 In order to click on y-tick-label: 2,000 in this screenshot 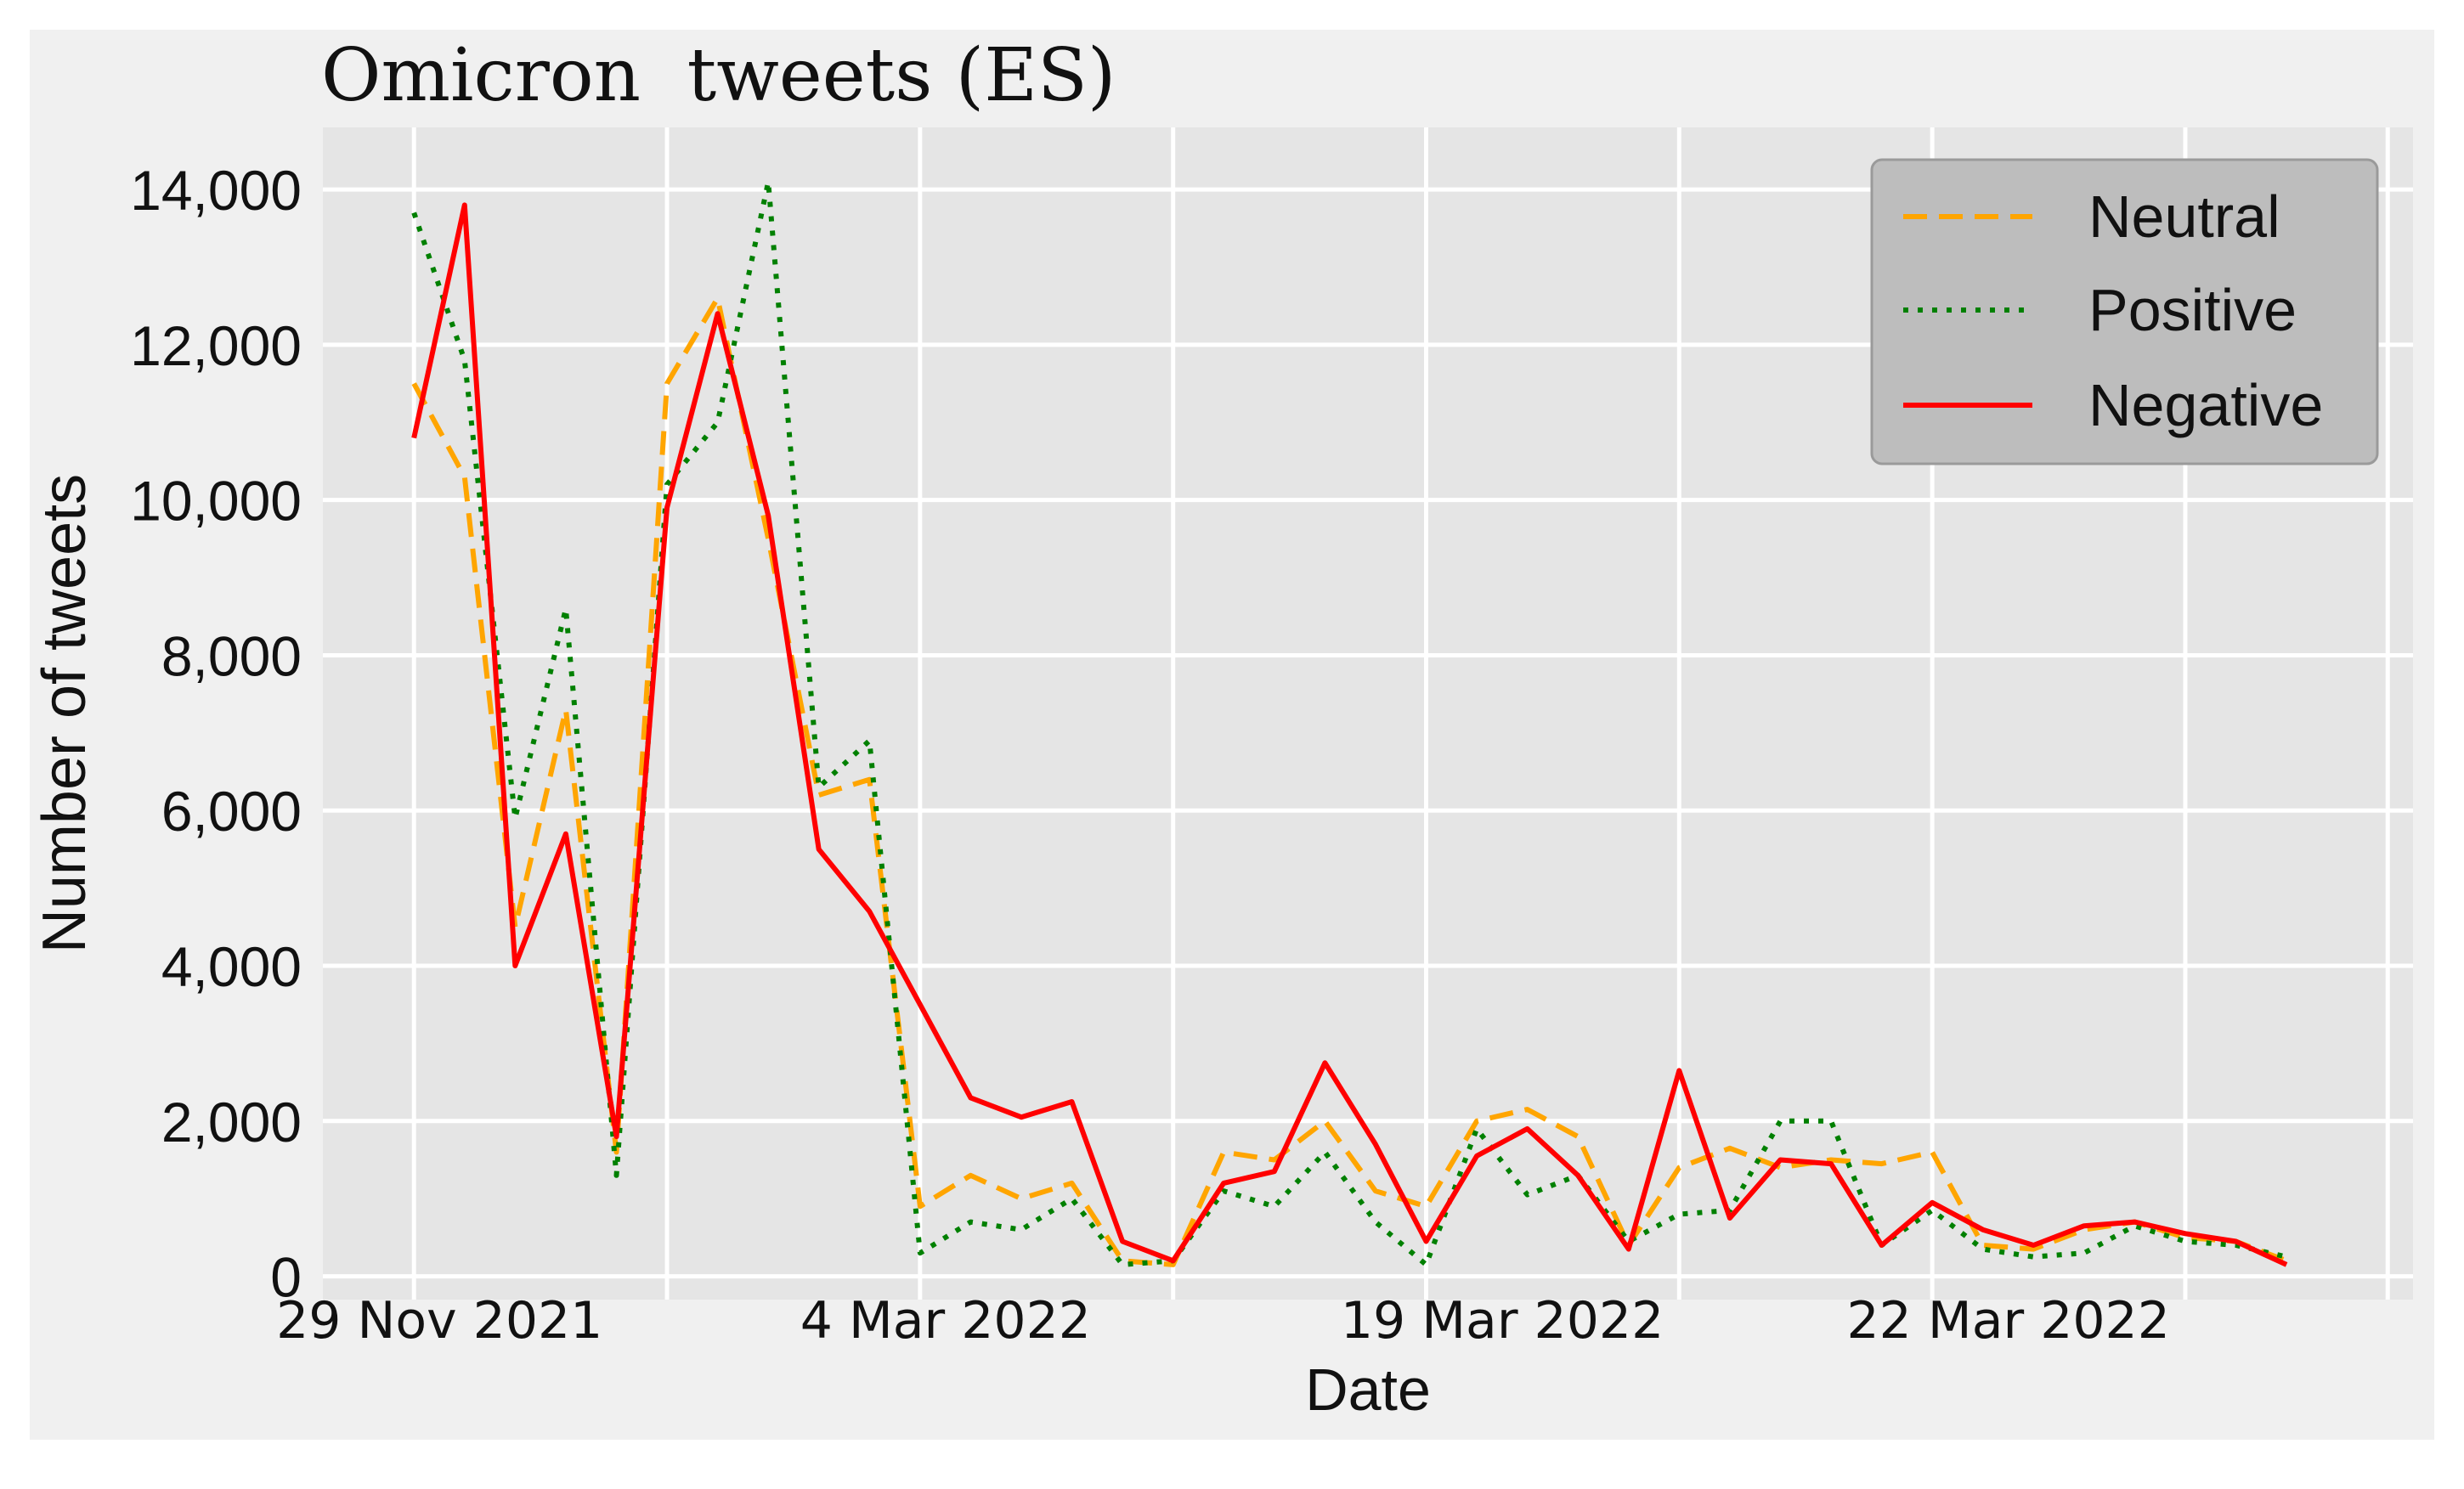, I will do `click(231, 1122)`.